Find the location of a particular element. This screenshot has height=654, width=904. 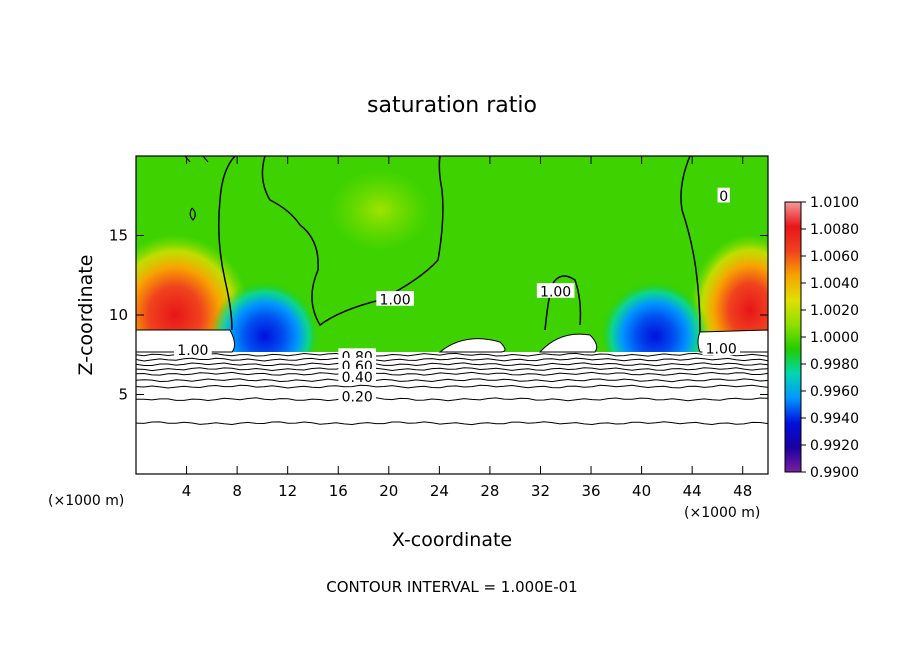

contour-line-1.00-f is located at coordinates (196, 159).